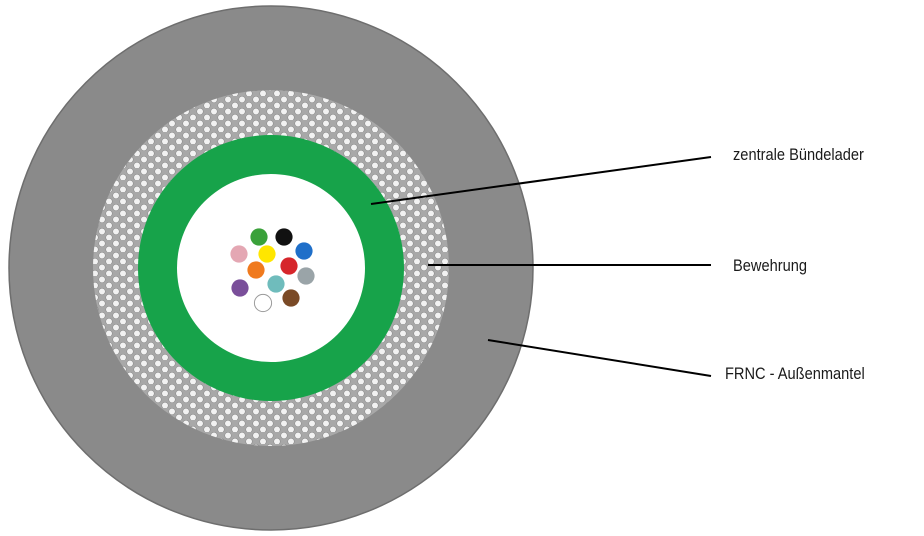  Describe the element at coordinates (306, 276) in the screenshot. I see `fiber-grey` at that location.